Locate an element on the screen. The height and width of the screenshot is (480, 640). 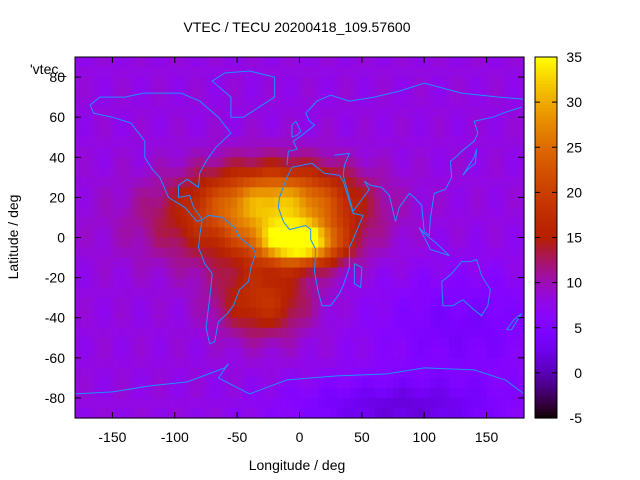
colorbar-tick-label: 30 is located at coordinates (574, 102).